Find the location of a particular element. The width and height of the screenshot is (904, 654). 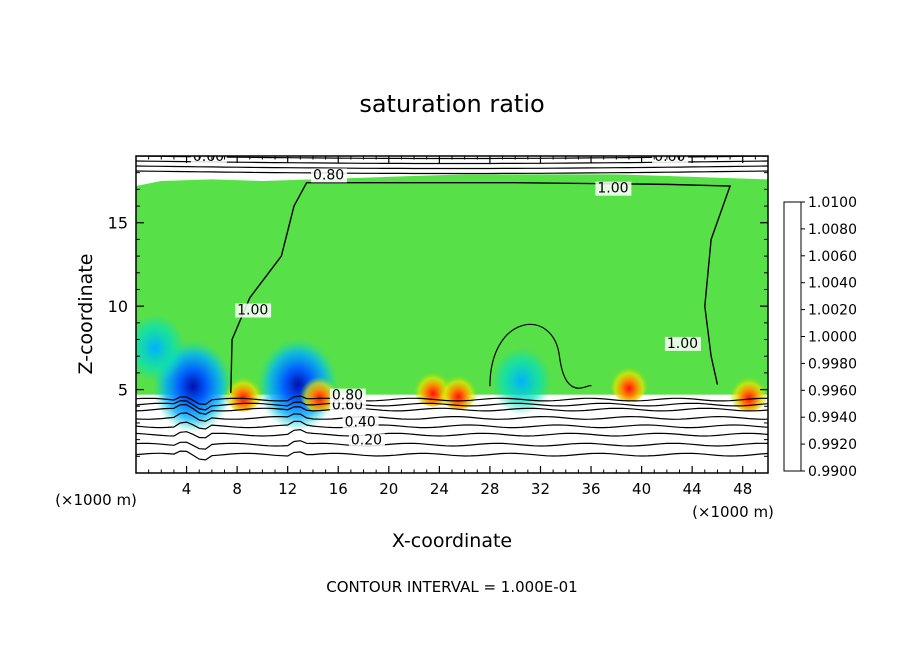

x-tick-label-8: 8 is located at coordinates (237, 489).